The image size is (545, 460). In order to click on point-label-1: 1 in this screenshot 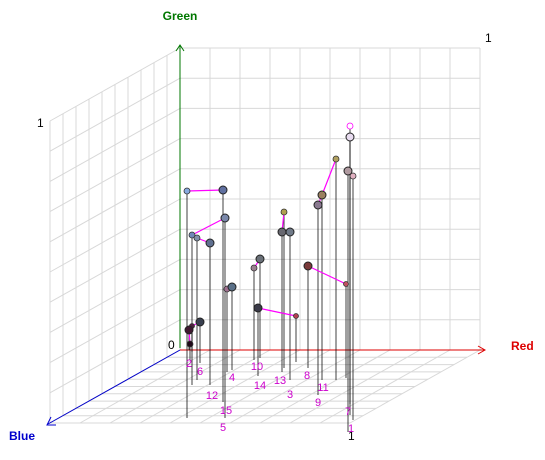, I will do `click(351, 429)`.